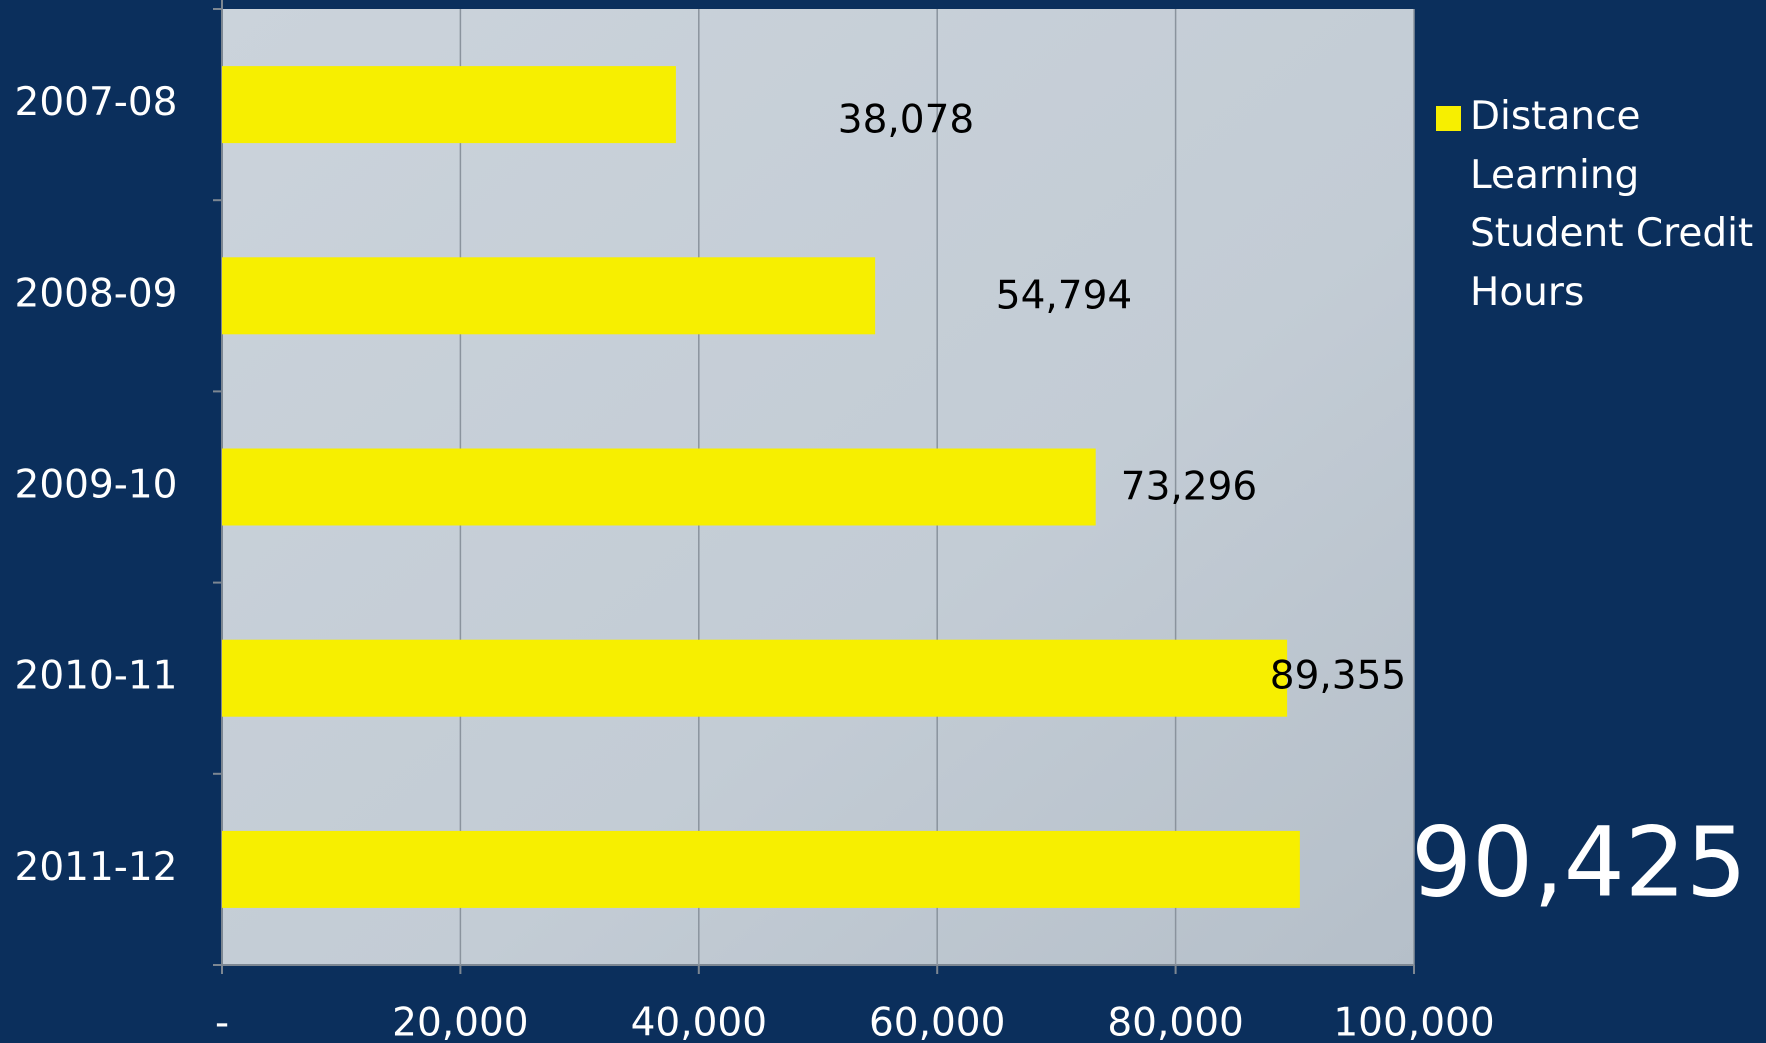 The image size is (1766, 1043). What do you see at coordinates (1413, 1022) in the screenshot?
I see `x-tick-label: 100,000` at bounding box center [1413, 1022].